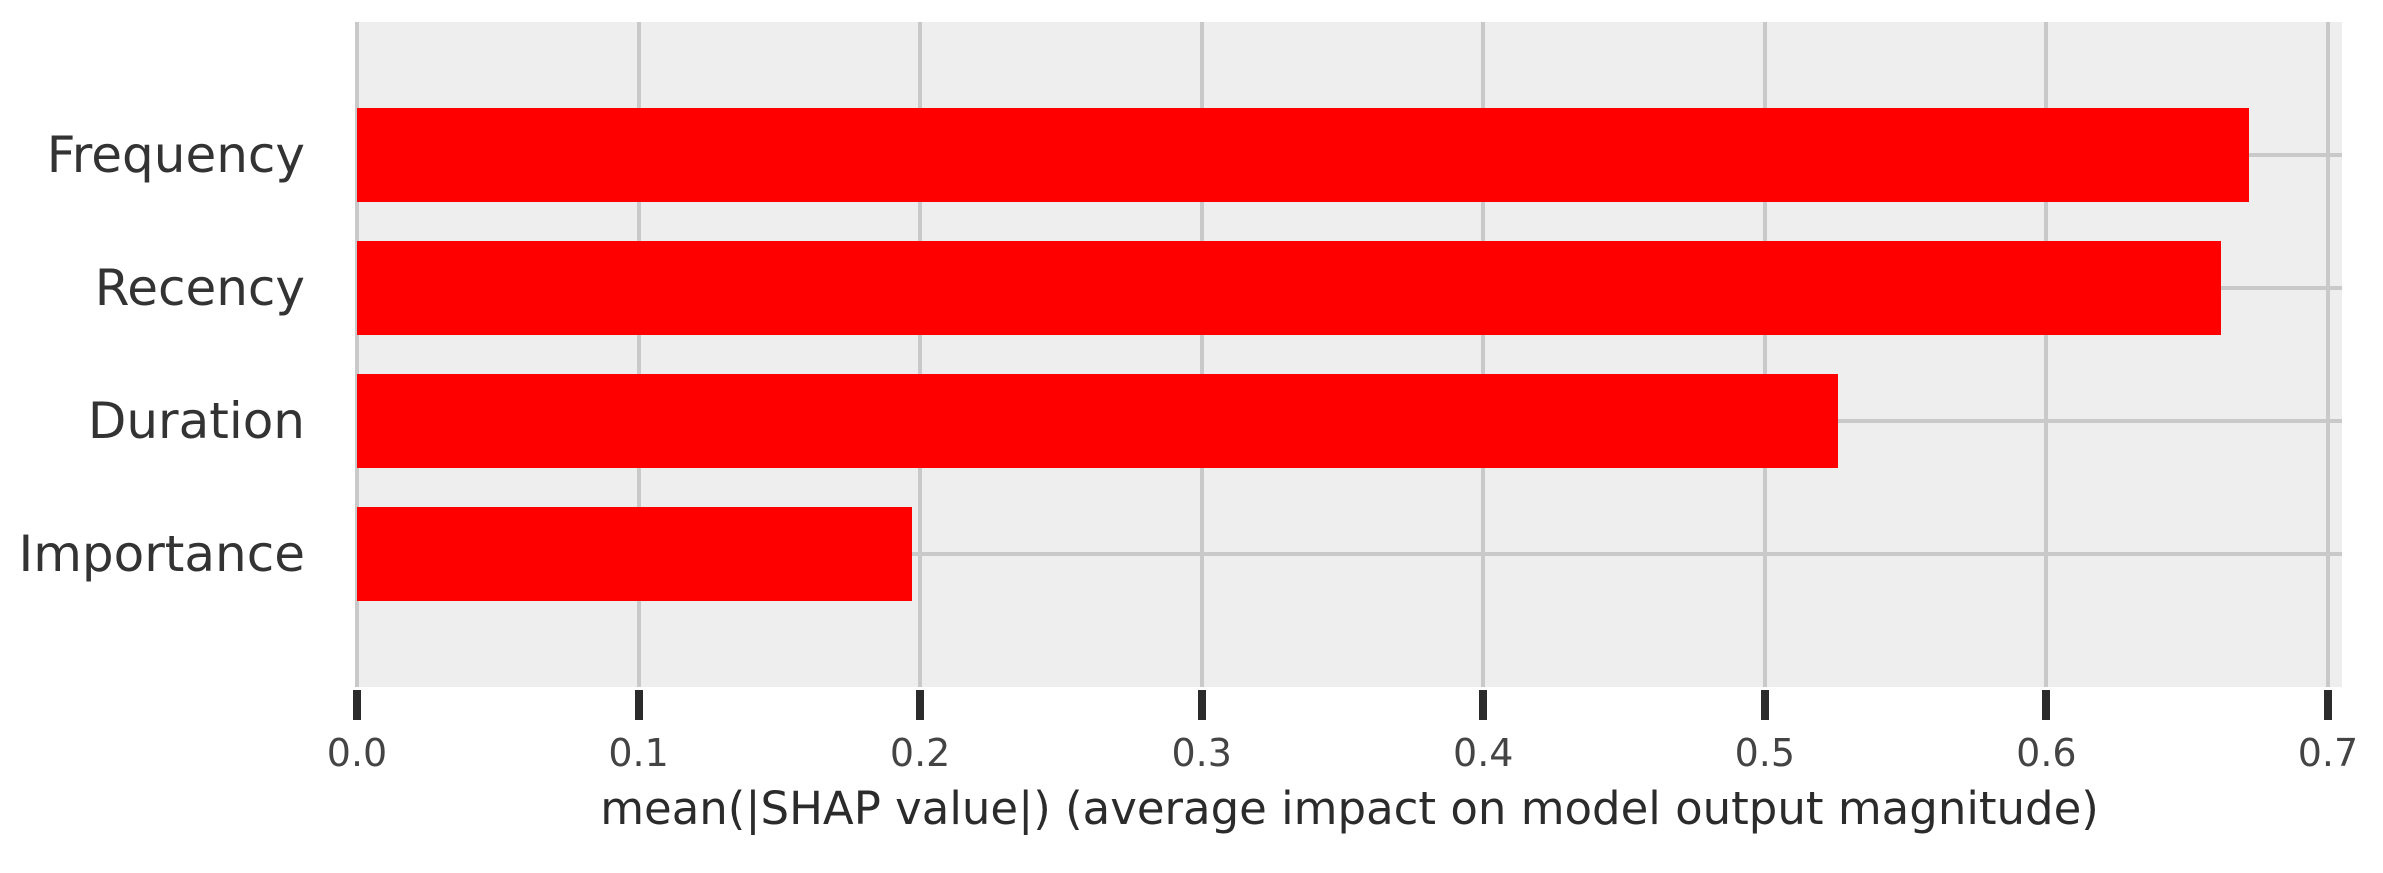 The image size is (2383, 873). What do you see at coordinates (638, 753) in the screenshot?
I see `x-tick-label: 0.1` at bounding box center [638, 753].